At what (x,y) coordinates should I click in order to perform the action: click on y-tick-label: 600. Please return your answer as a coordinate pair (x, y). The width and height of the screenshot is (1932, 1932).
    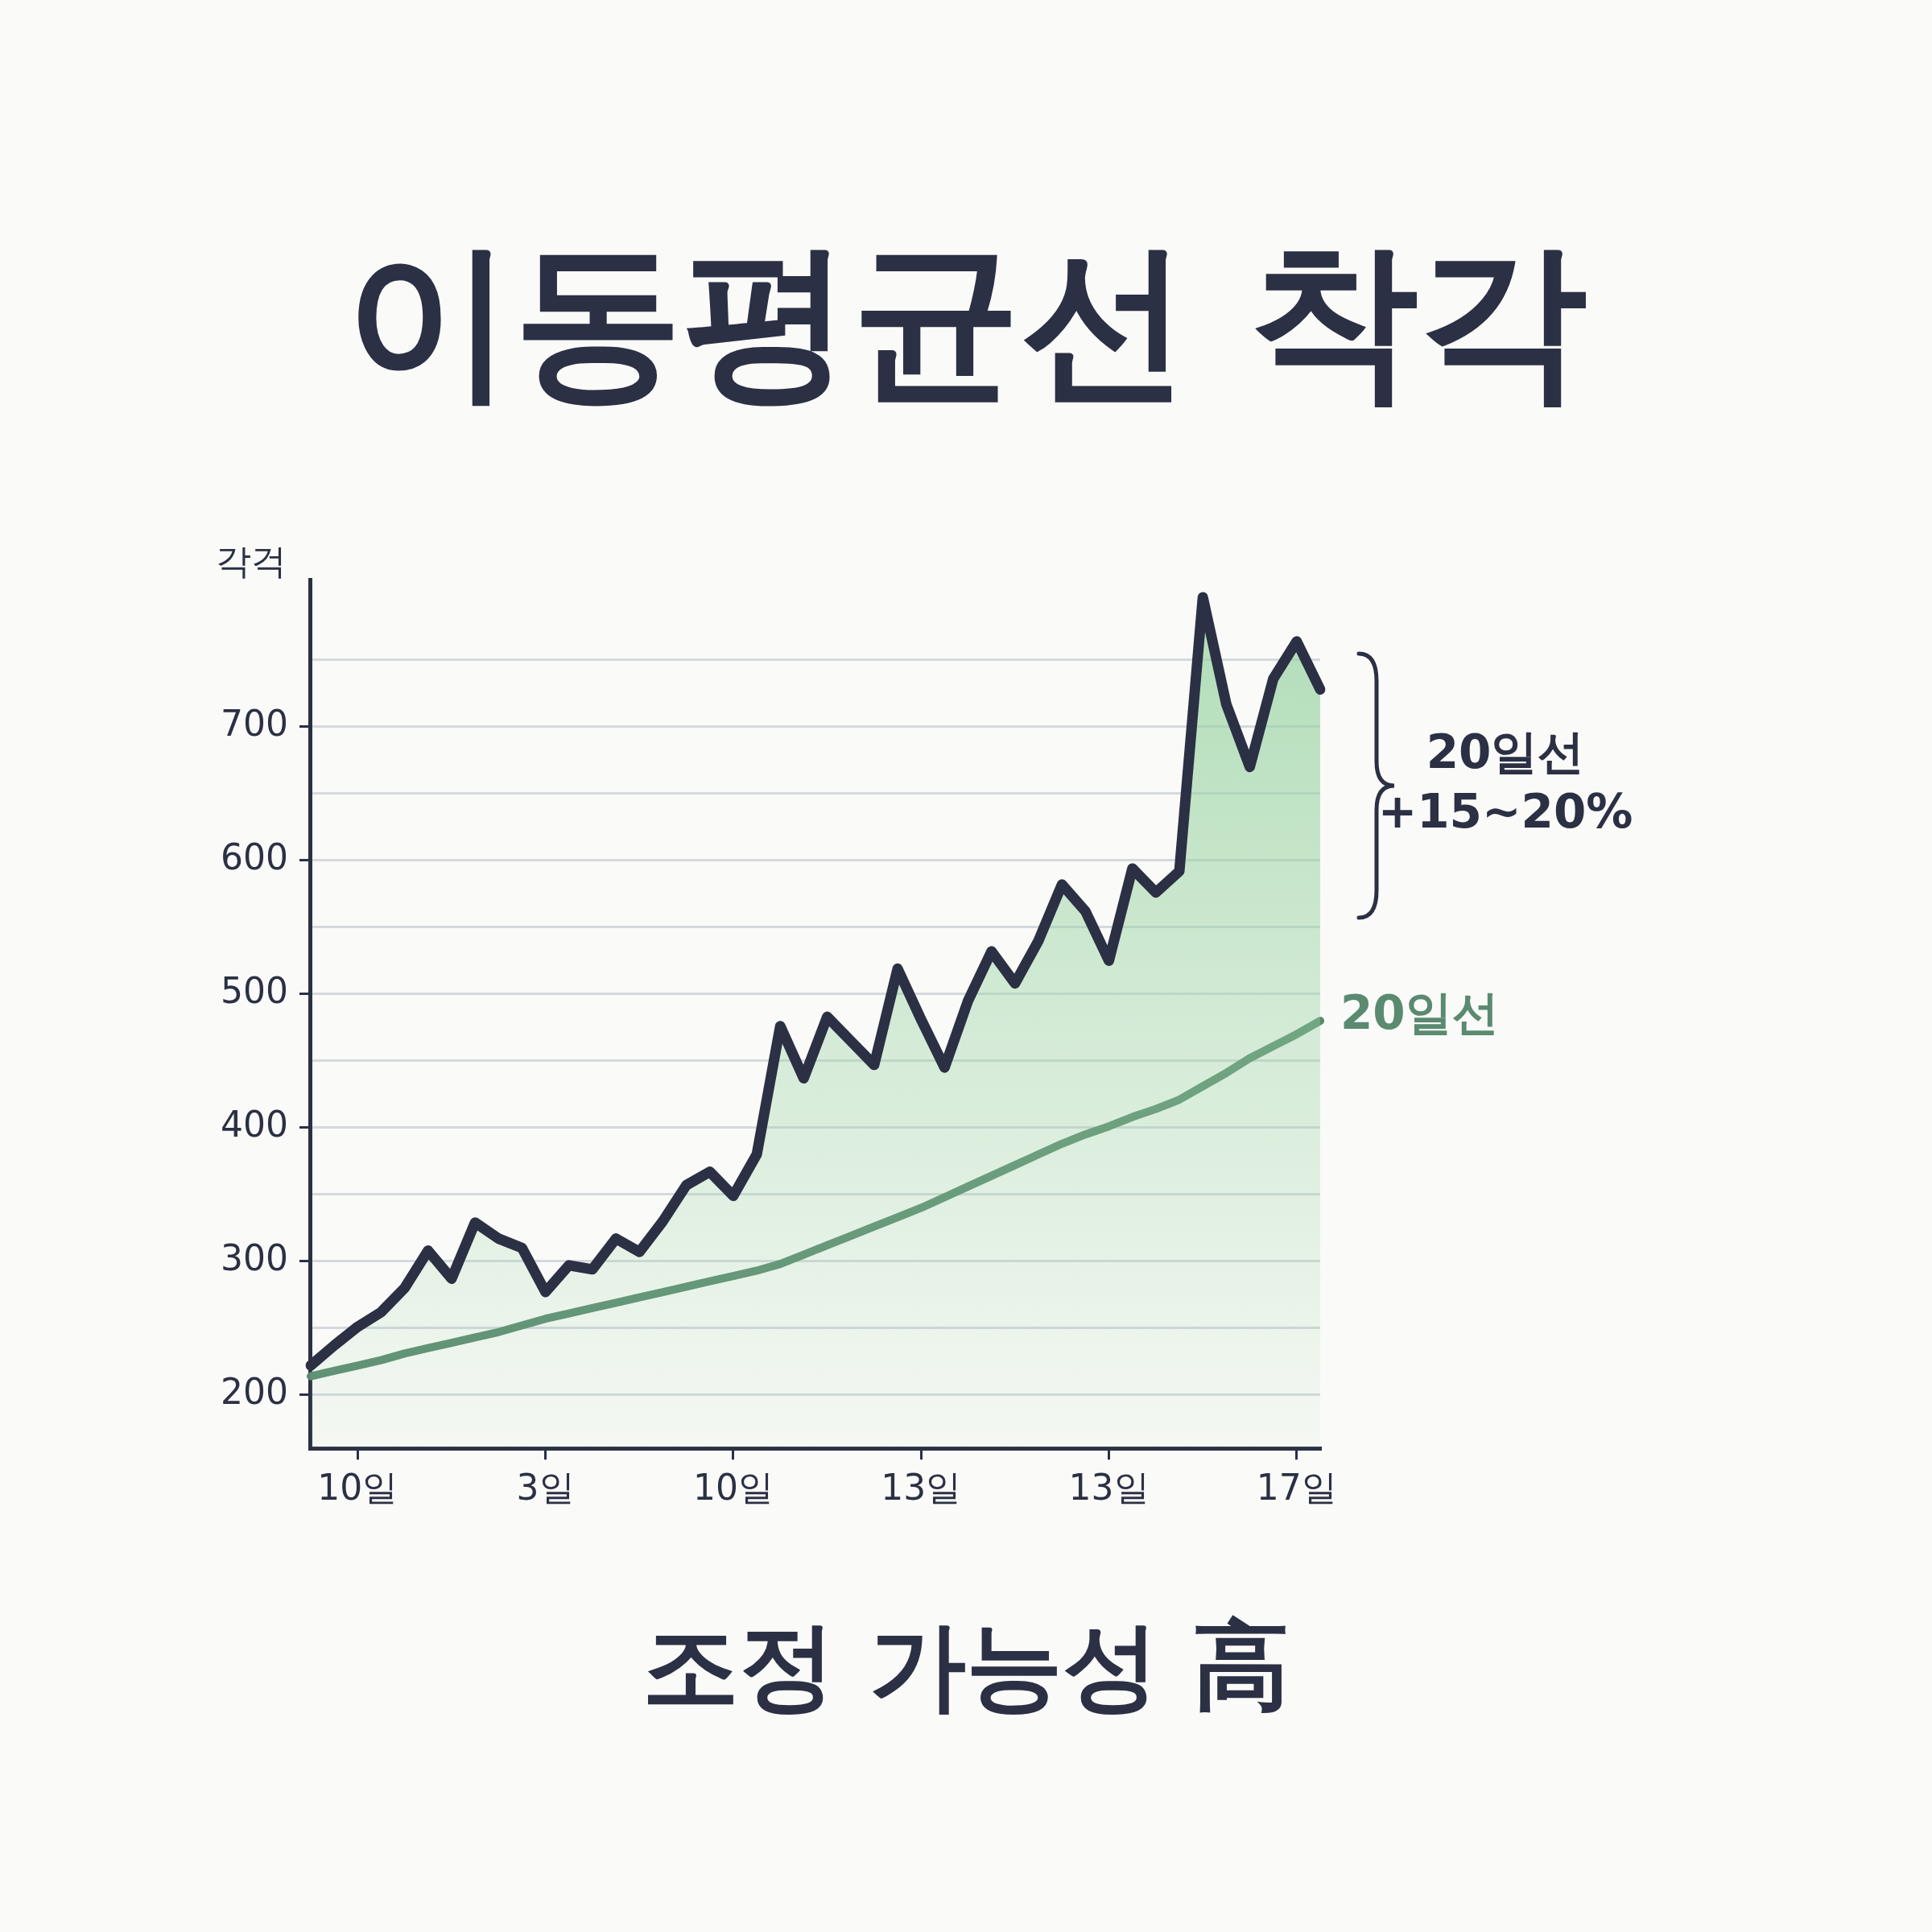
    Looking at the image, I should click on (254, 857).